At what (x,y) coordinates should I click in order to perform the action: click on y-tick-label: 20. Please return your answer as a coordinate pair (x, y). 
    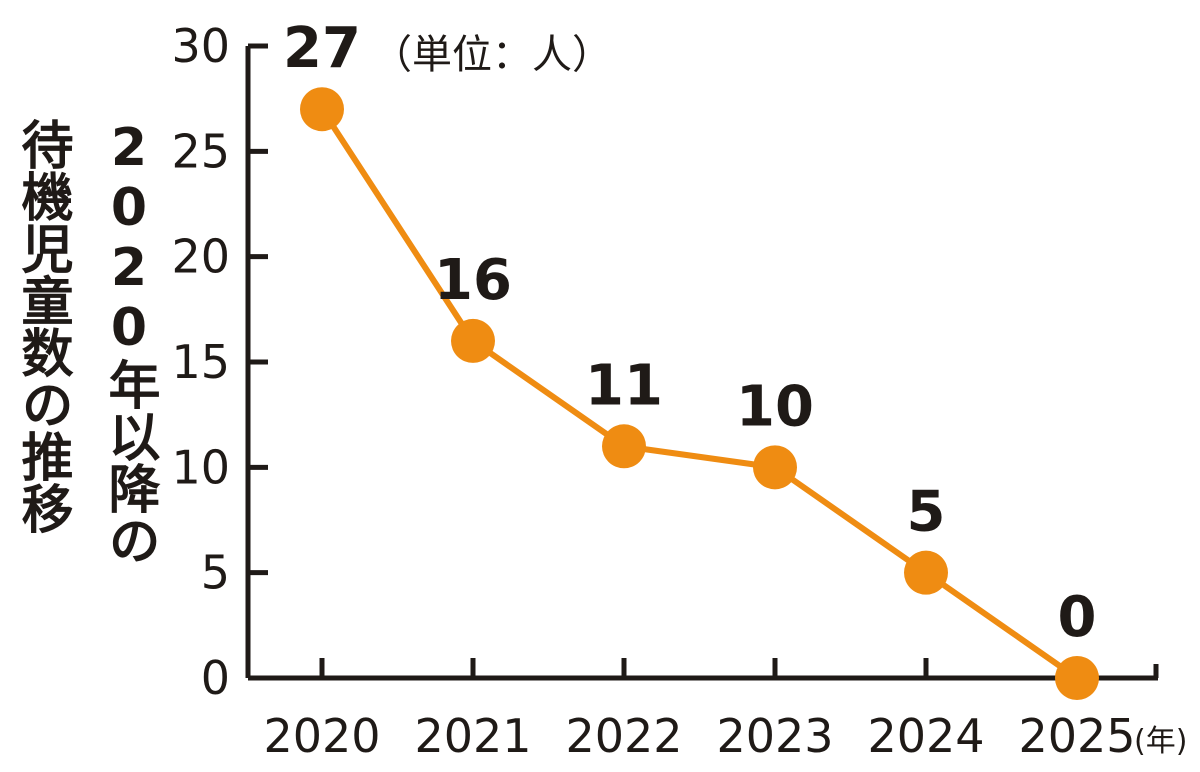
    Looking at the image, I should click on (200, 257).